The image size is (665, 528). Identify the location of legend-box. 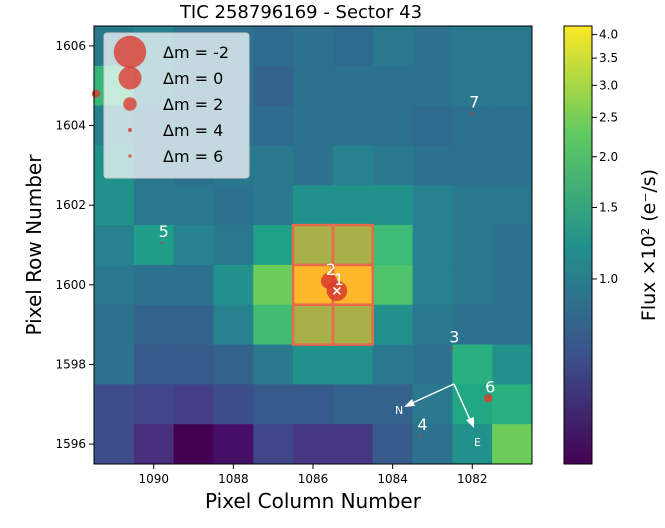
(176, 105).